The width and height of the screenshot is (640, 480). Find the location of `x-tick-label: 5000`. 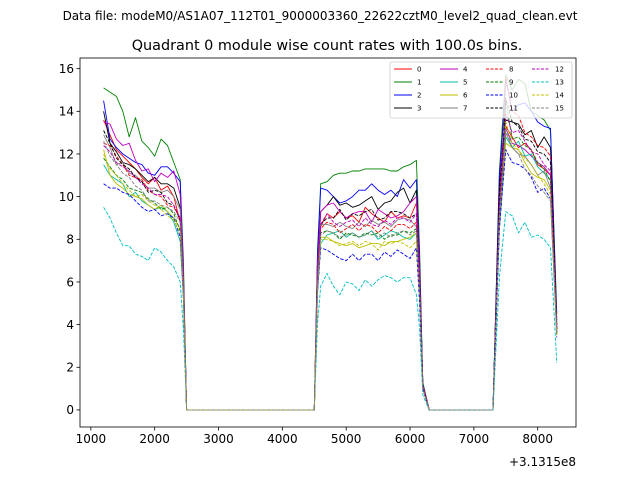

x-tick-label: 5000 is located at coordinates (346, 439).